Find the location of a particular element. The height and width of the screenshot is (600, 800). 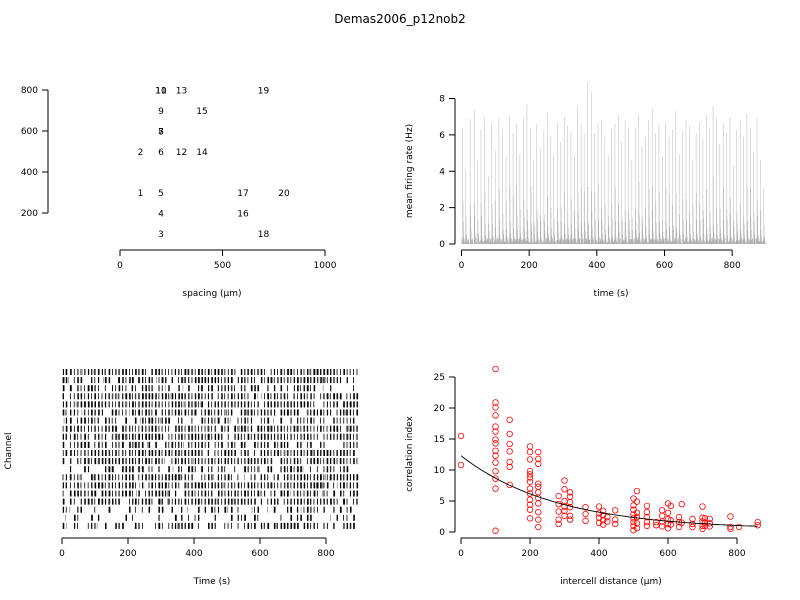

electrode-label: 12 is located at coordinates (181, 153).